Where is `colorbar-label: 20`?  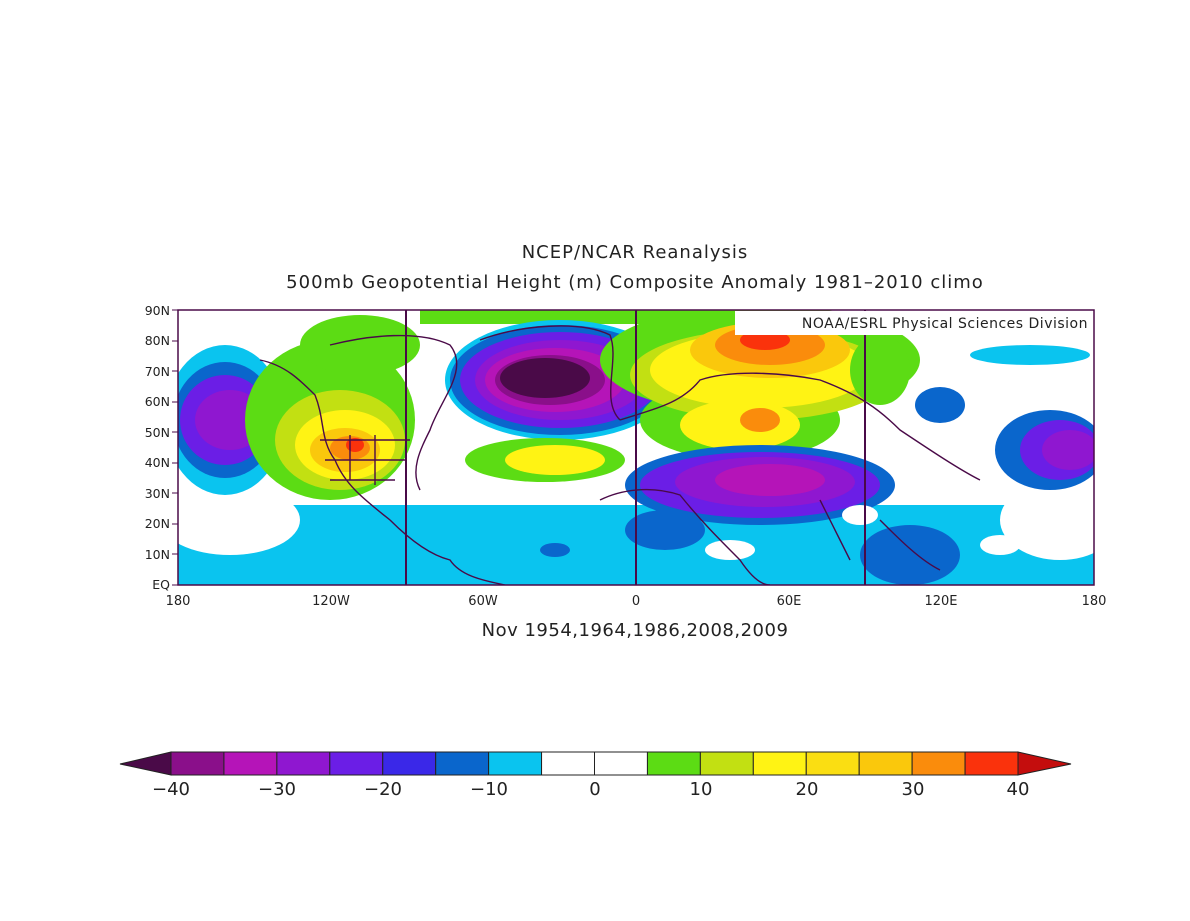
colorbar-label: 20 is located at coordinates (807, 789).